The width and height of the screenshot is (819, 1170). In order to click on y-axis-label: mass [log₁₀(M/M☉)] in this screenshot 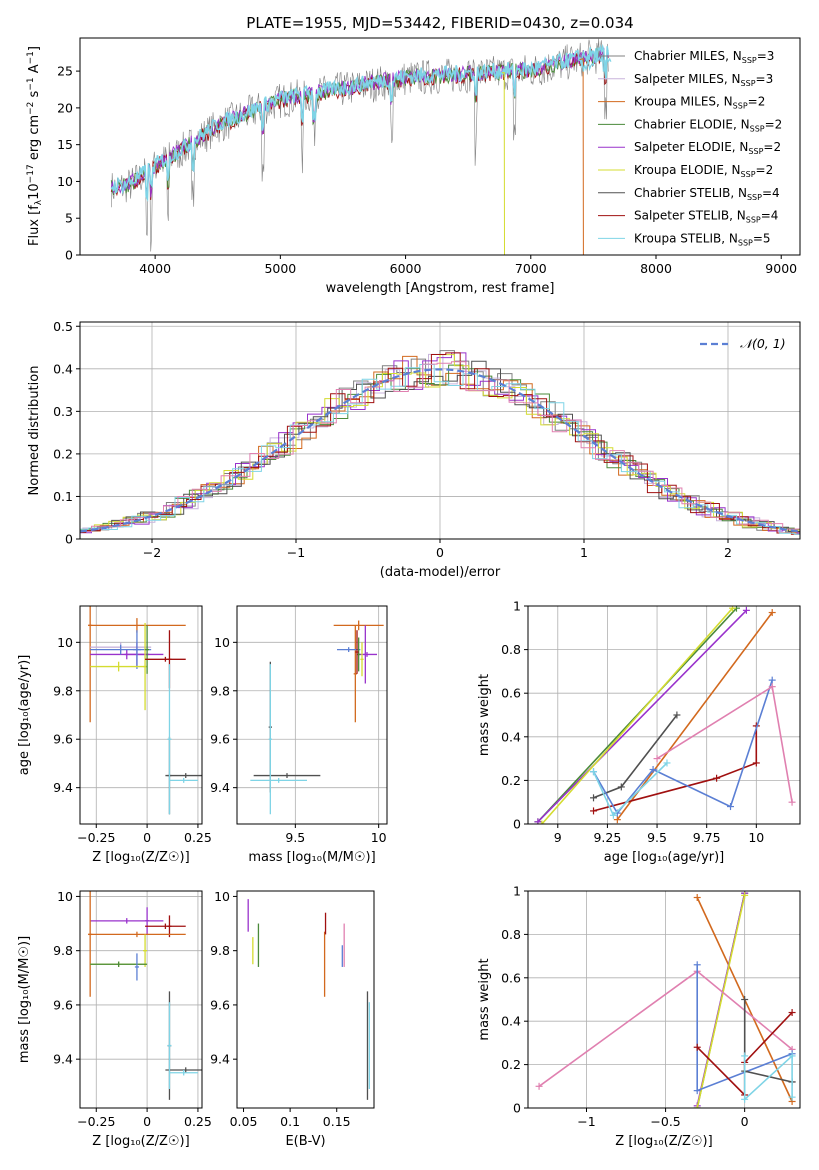, I will do `click(24, 999)`.